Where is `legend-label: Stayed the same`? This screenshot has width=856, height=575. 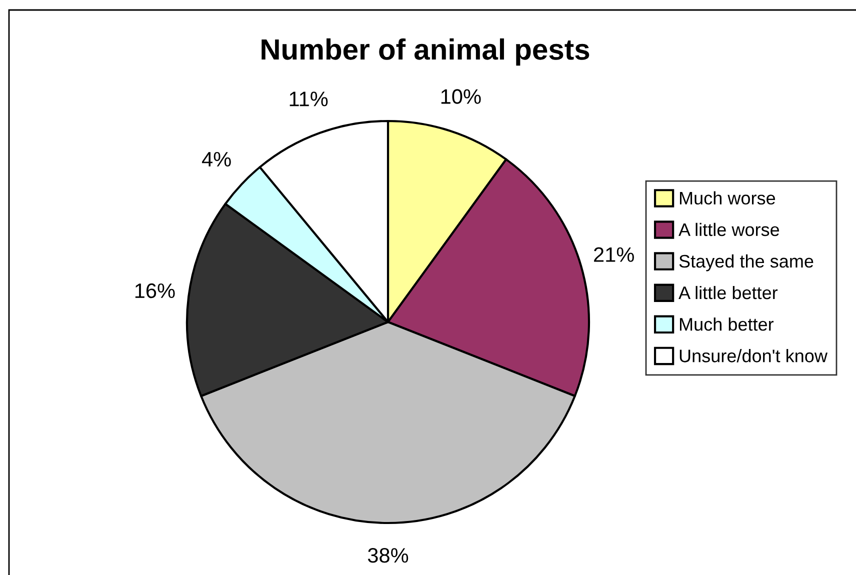
legend-label: Stayed the same is located at coordinates (746, 263).